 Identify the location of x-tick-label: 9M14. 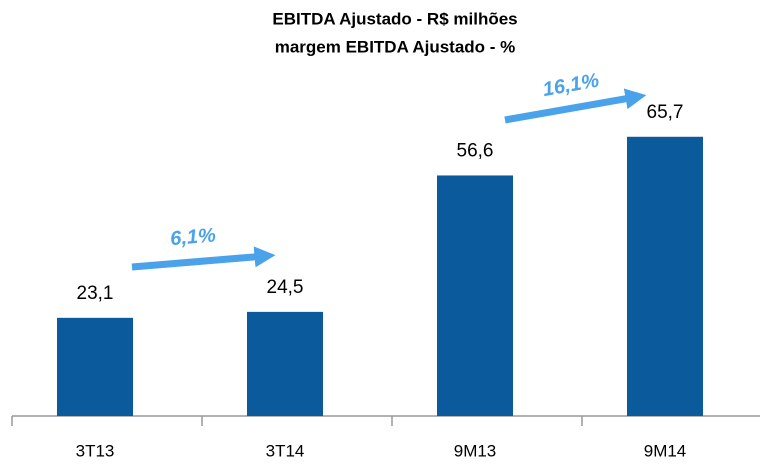
(665, 450).